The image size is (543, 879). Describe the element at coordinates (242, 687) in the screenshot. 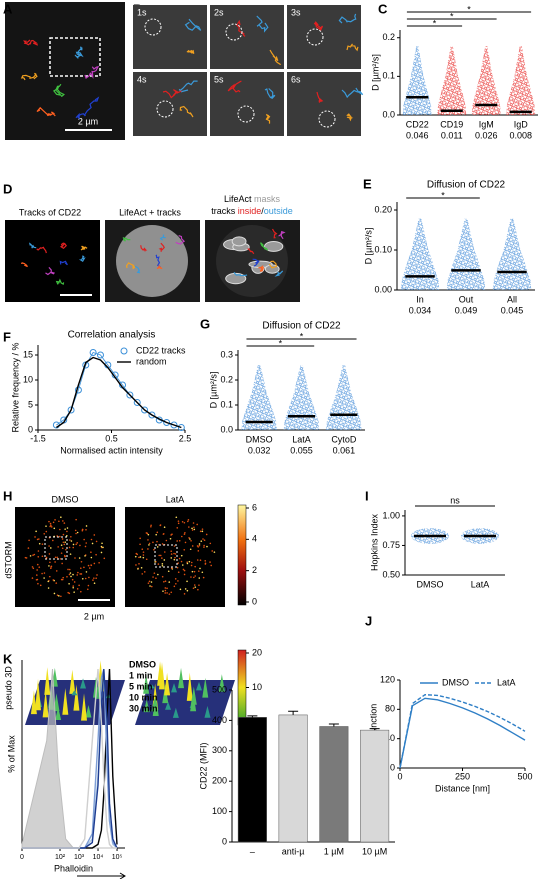

I see `colorbar` at that location.